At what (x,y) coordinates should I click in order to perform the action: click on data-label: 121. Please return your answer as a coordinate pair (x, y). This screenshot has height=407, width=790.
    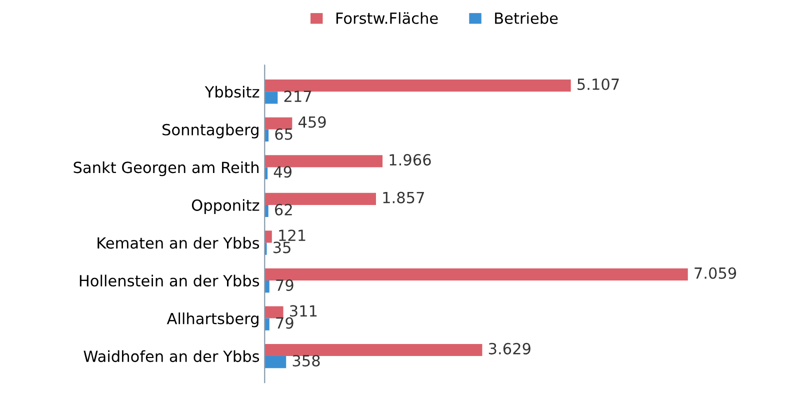
    Looking at the image, I should click on (292, 235).